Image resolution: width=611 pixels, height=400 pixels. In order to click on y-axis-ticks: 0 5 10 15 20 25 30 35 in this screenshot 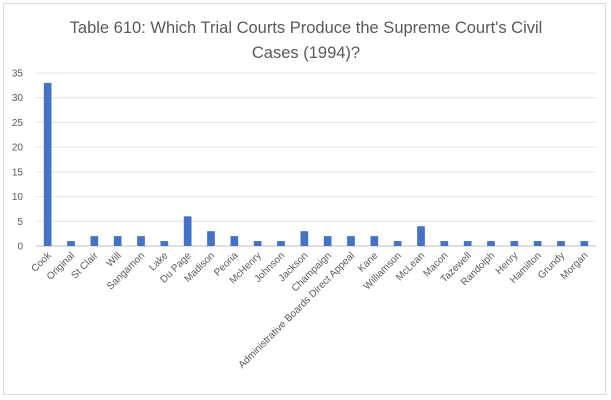, I will do `click(18, 161)`.